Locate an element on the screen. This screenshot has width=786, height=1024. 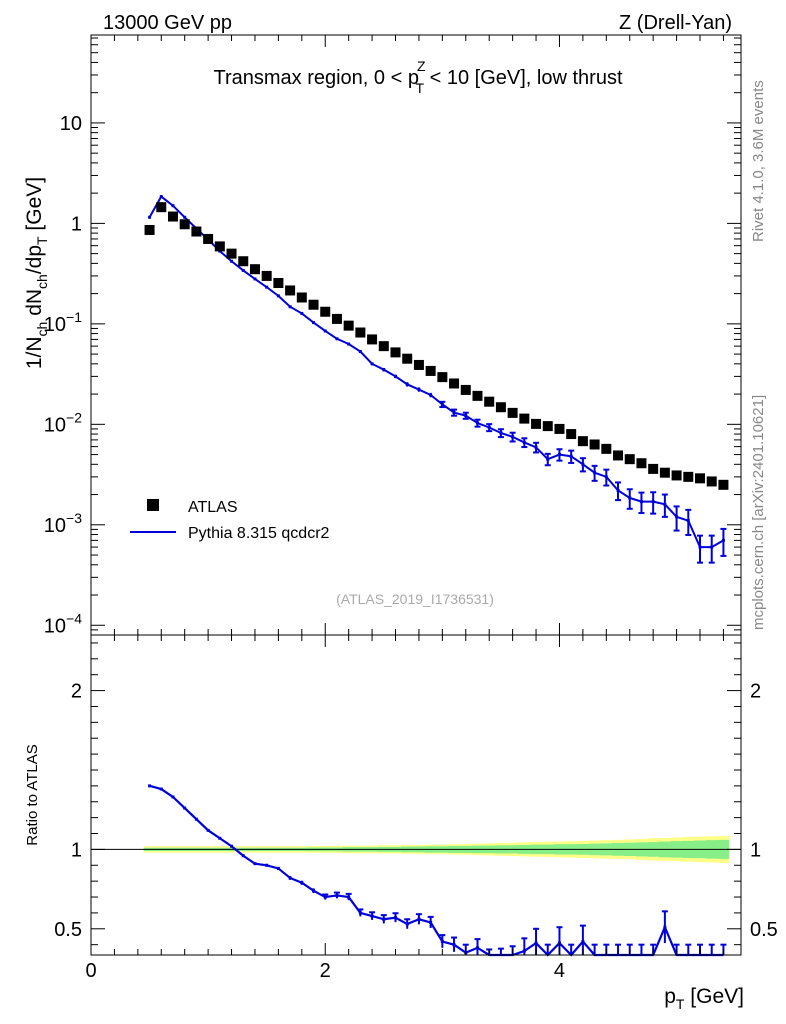
x-tick-label: 0 is located at coordinates (90, 971).